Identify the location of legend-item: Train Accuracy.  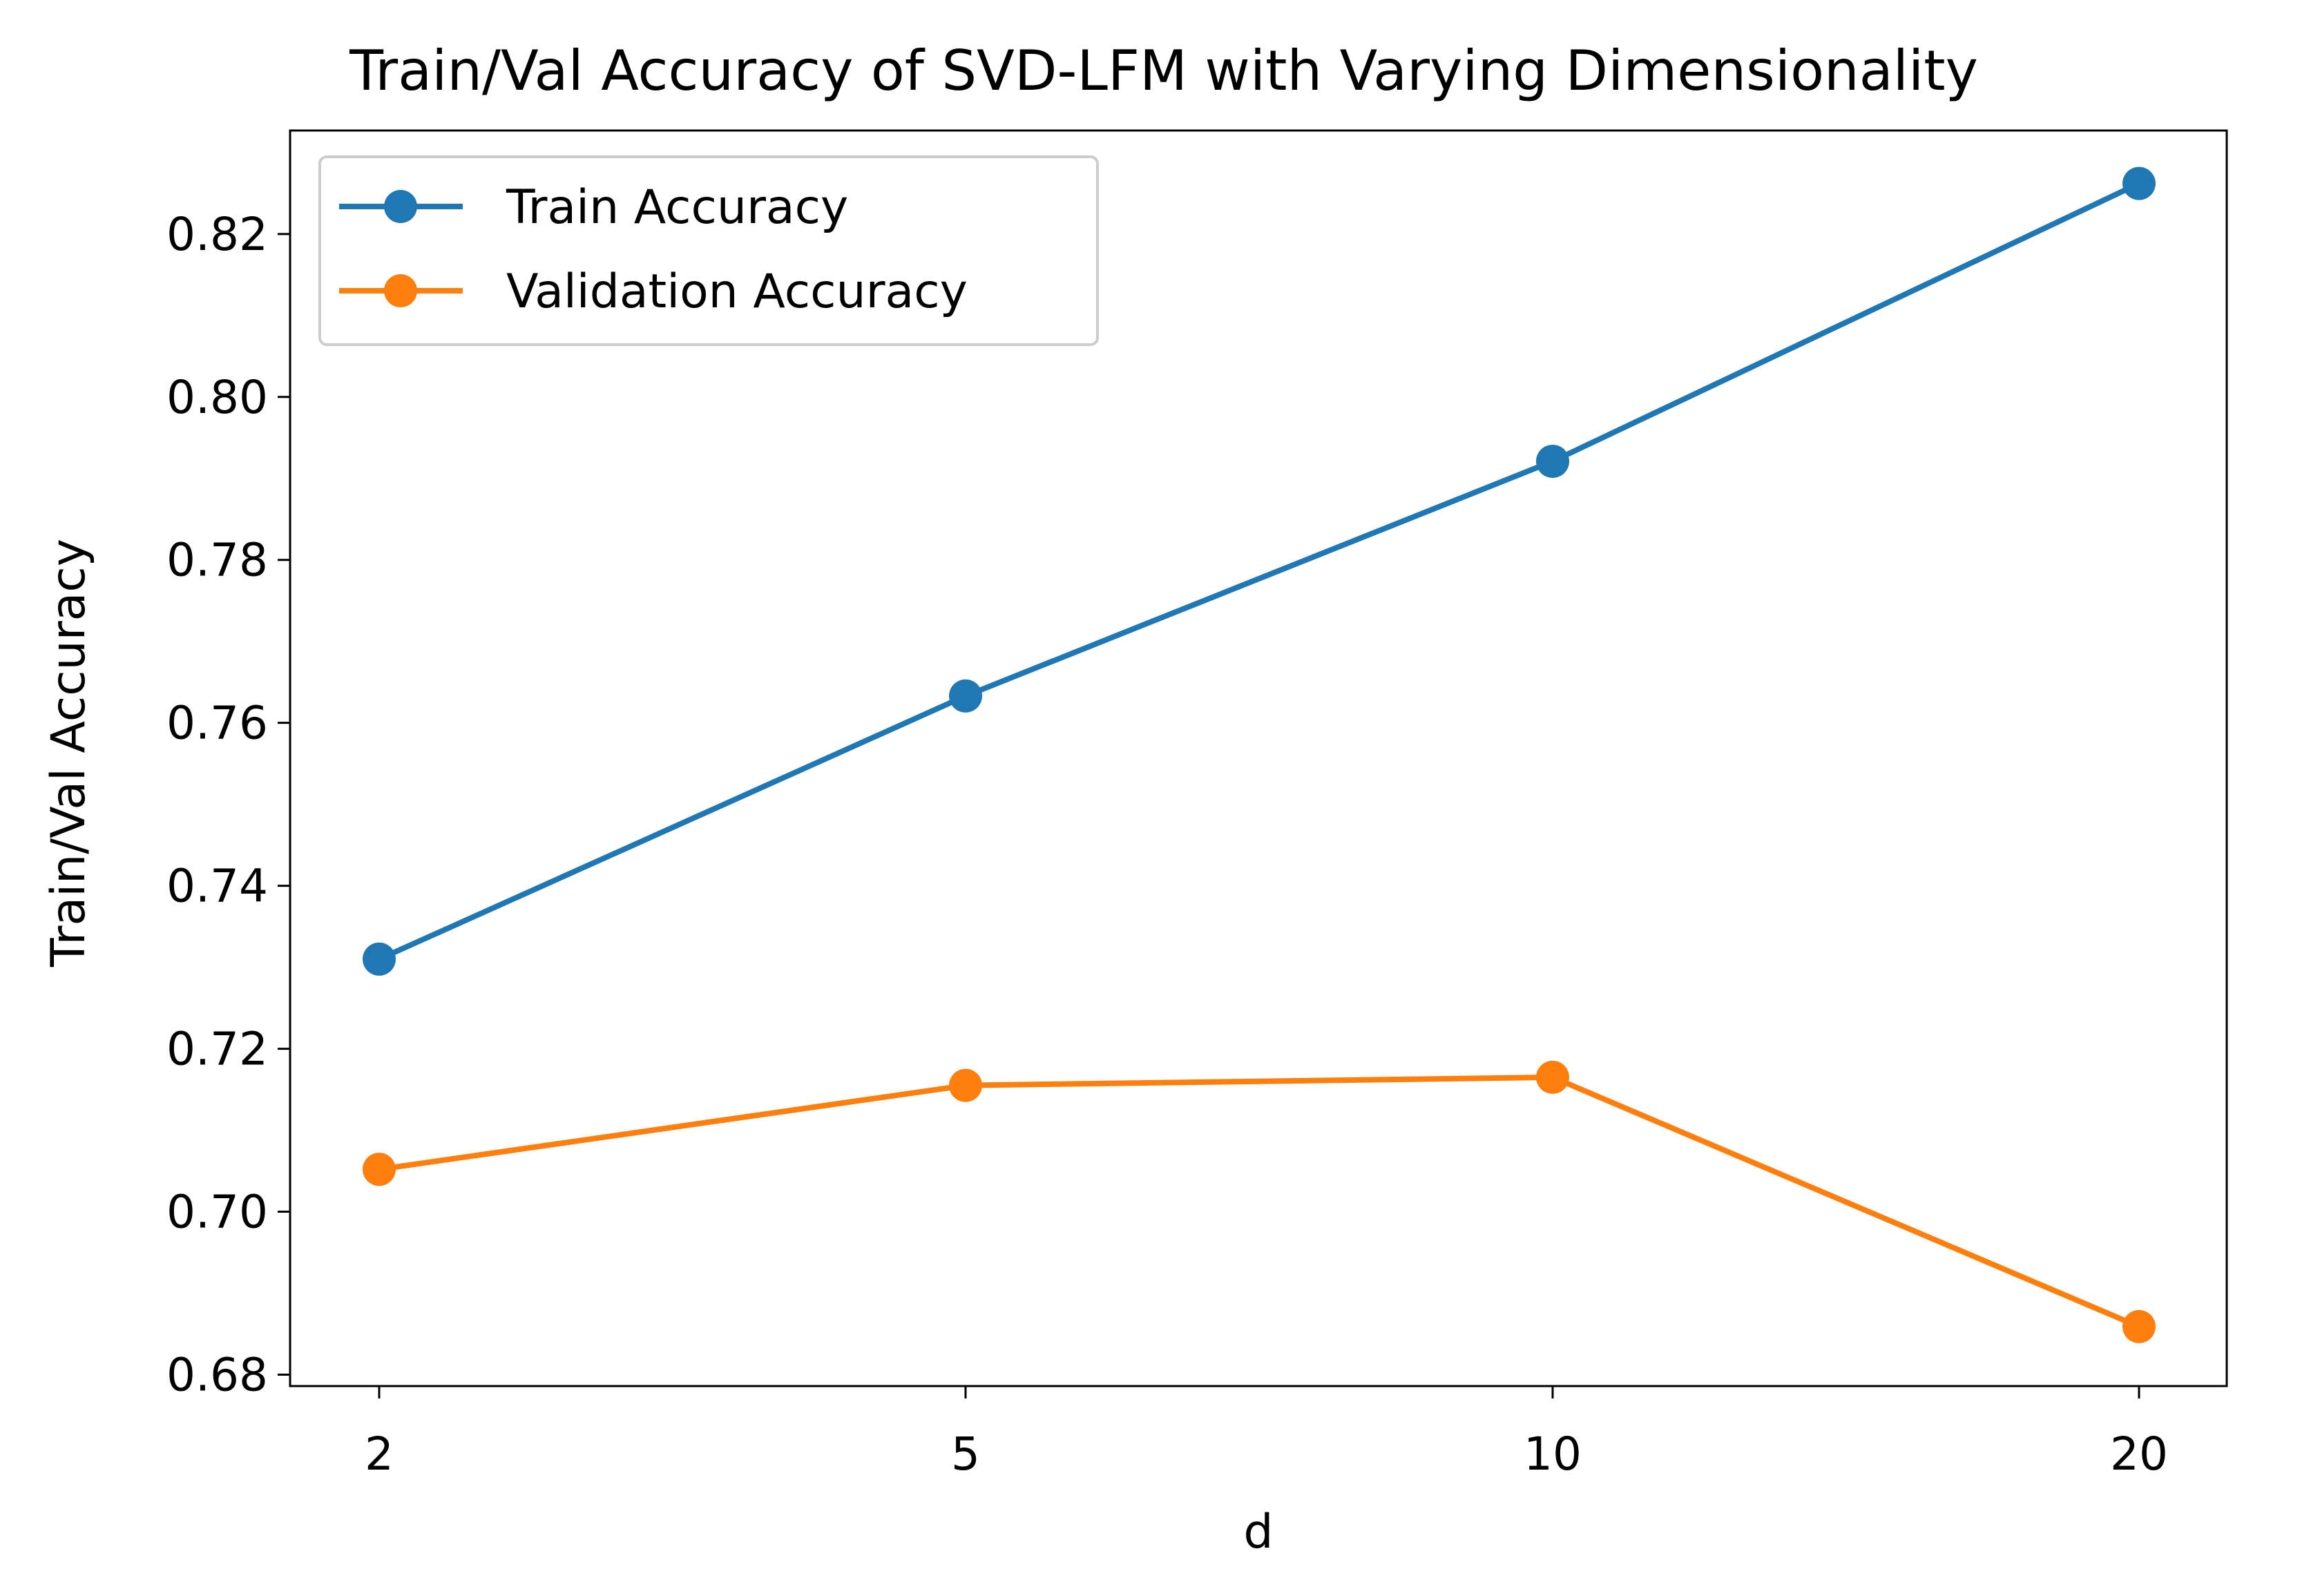
(593, 207).